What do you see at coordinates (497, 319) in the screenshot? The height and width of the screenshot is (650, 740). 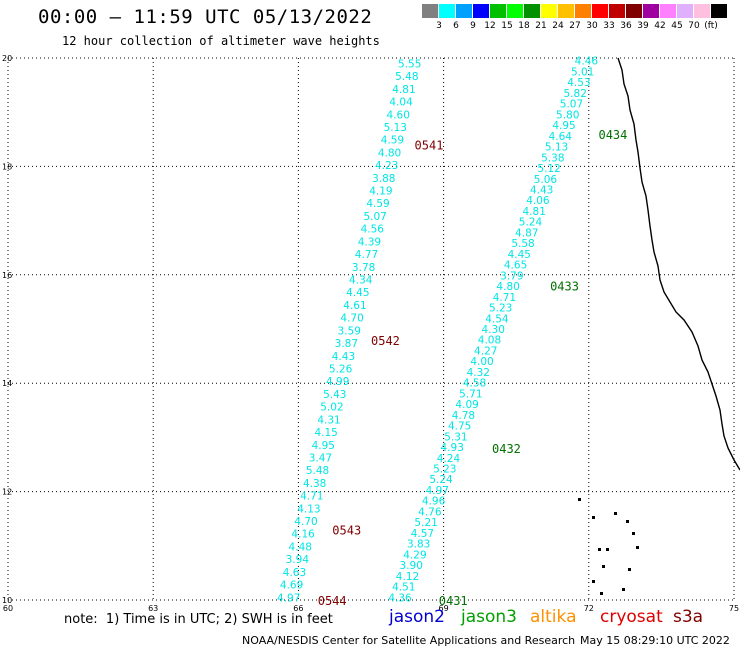 I see `wave-height-value: 4.54` at bounding box center [497, 319].